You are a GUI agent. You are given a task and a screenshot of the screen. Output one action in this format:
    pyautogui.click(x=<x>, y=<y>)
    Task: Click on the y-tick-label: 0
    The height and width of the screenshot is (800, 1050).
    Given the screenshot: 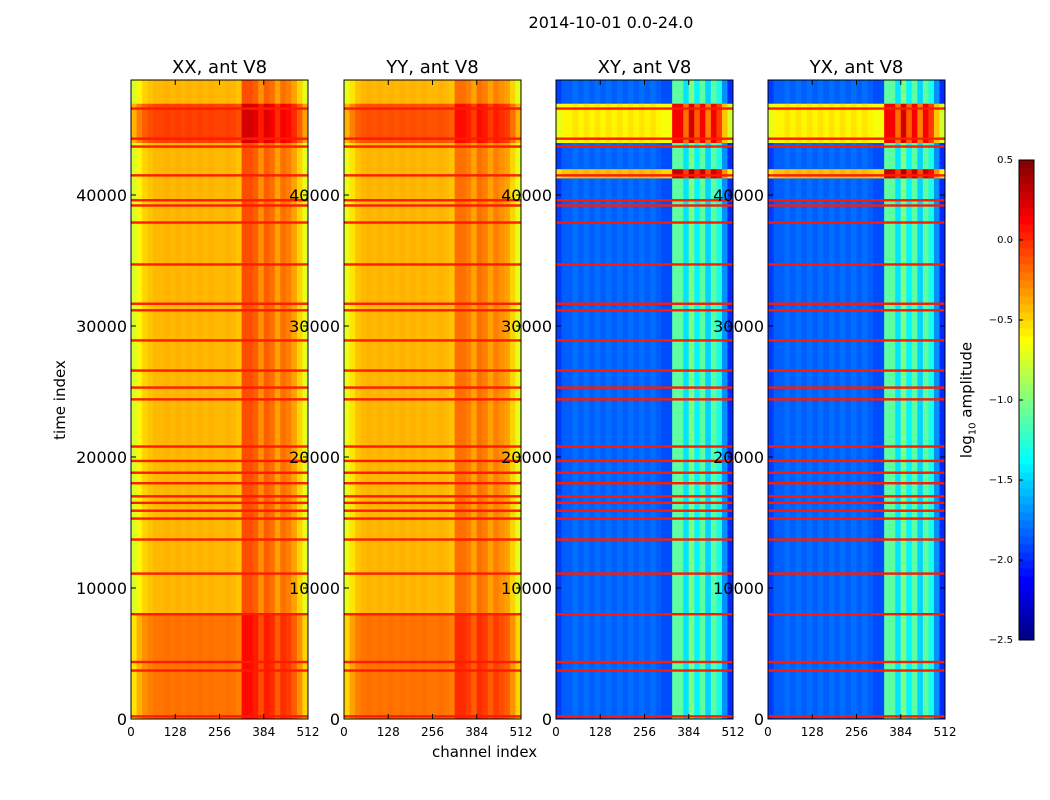 What is the action you would take?
    pyautogui.click(x=335, y=719)
    